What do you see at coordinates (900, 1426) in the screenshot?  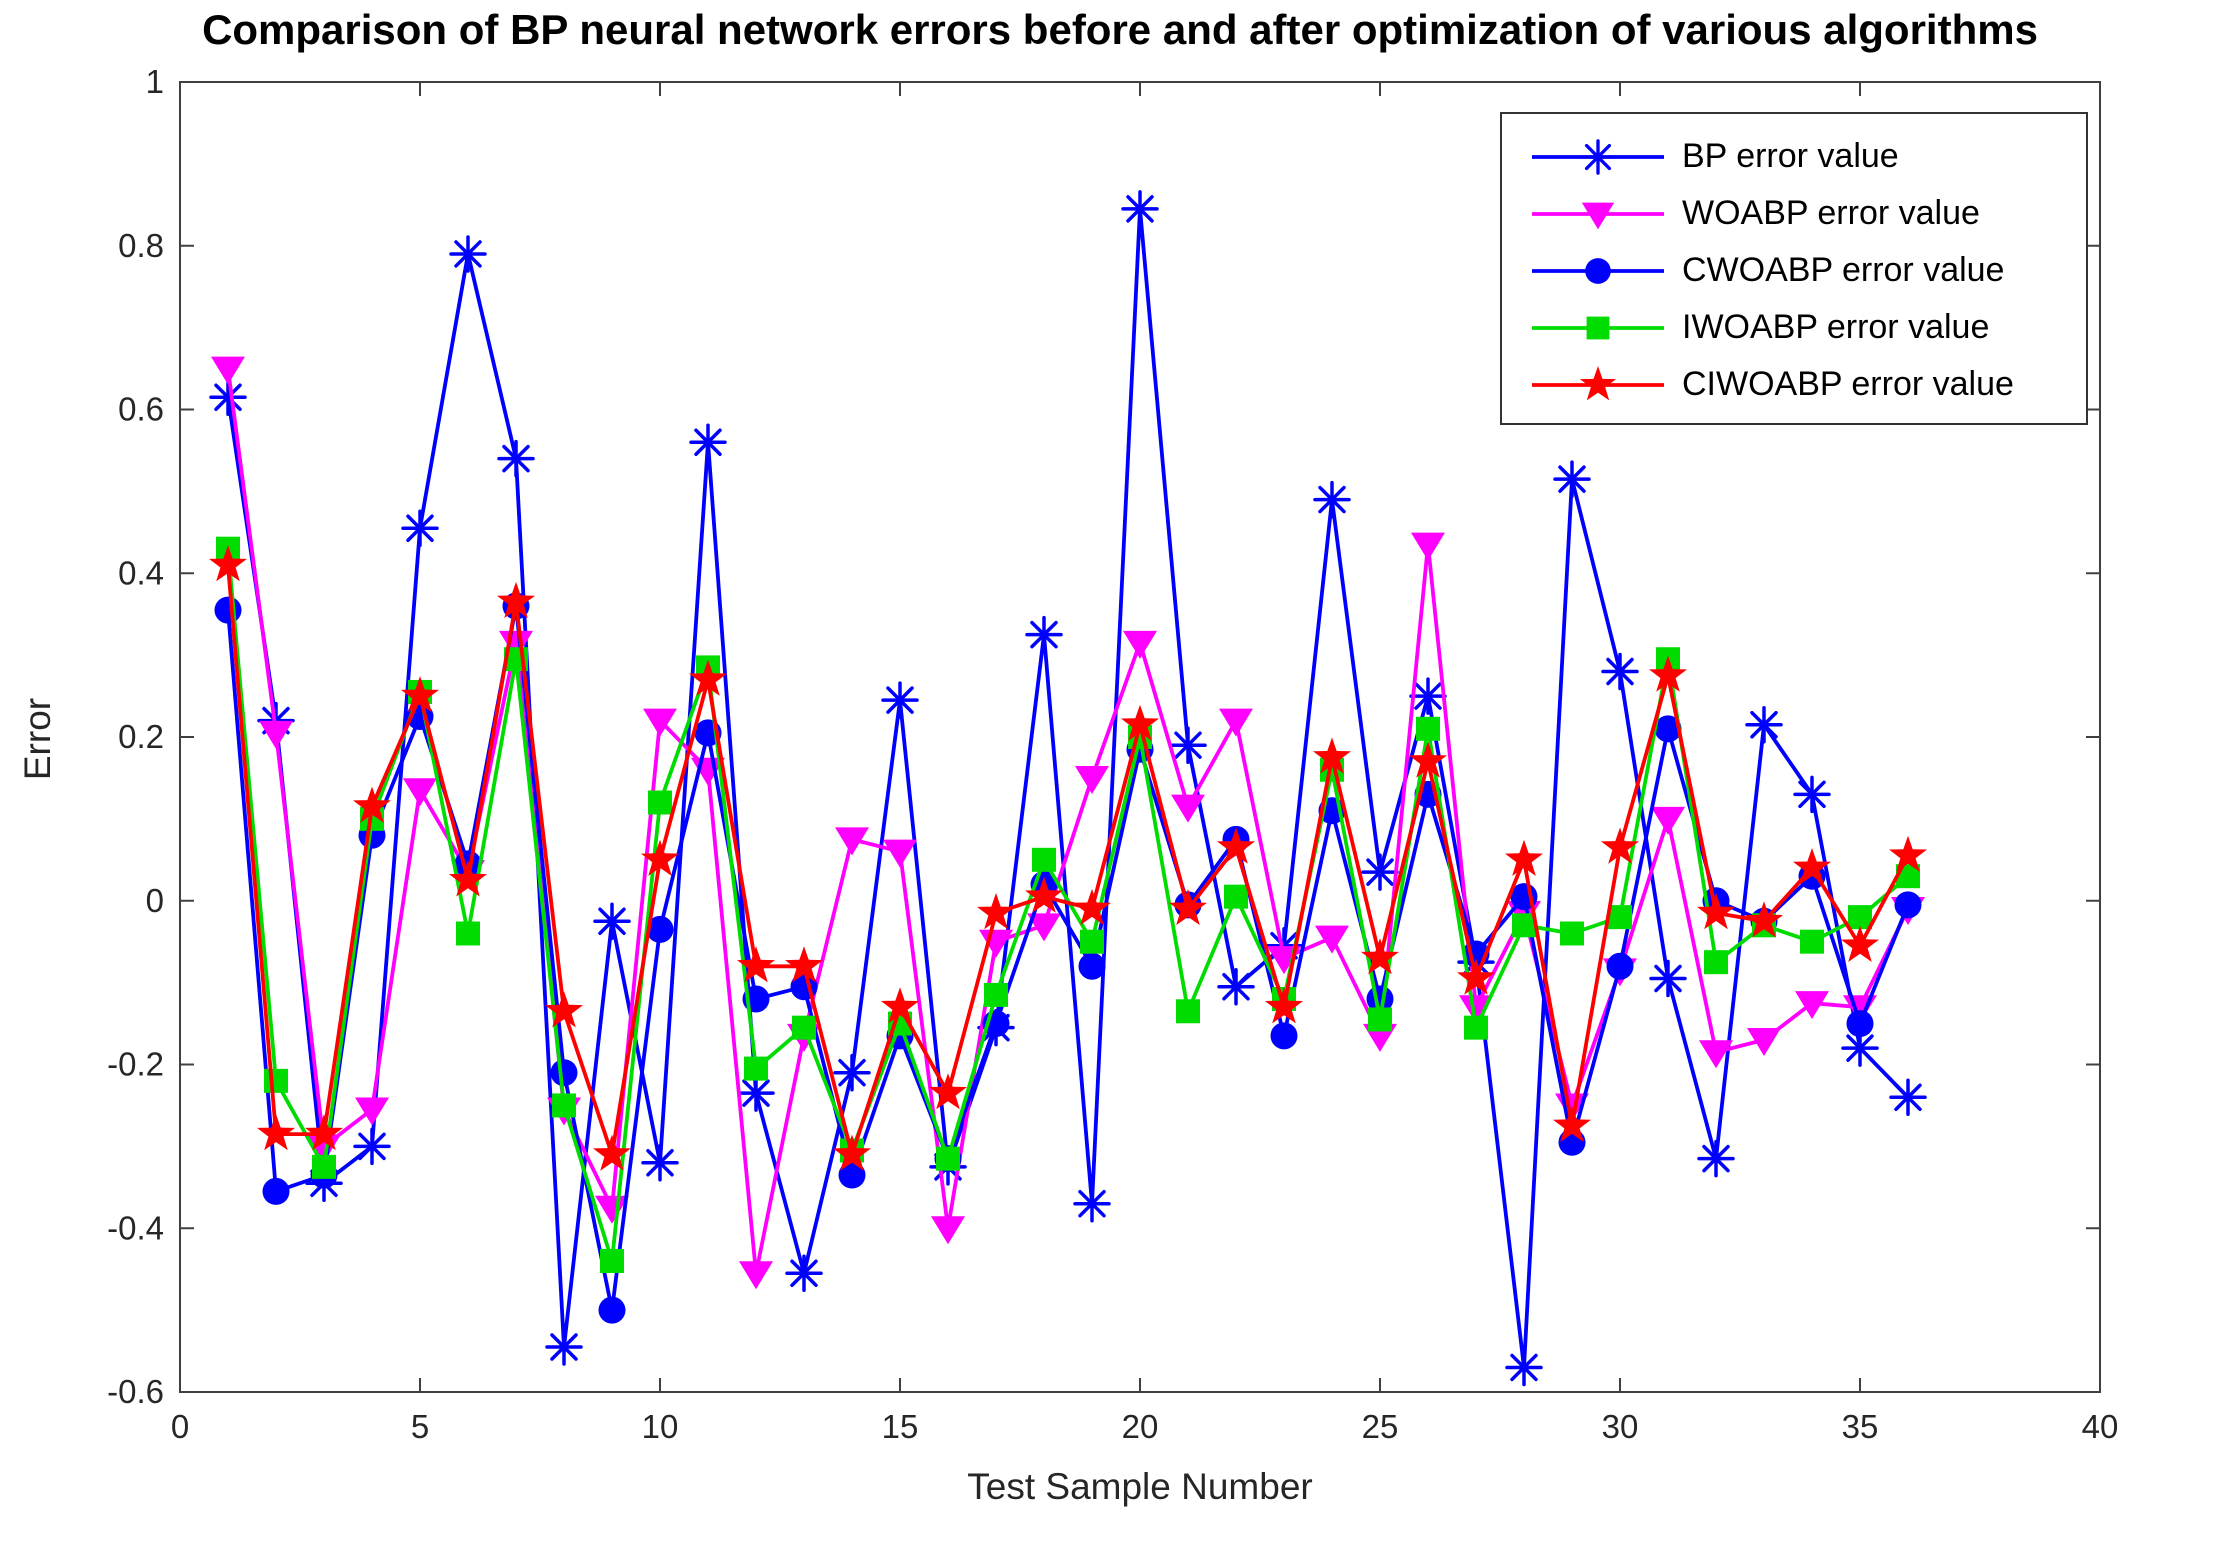 I see `x-tick-label: 15` at bounding box center [900, 1426].